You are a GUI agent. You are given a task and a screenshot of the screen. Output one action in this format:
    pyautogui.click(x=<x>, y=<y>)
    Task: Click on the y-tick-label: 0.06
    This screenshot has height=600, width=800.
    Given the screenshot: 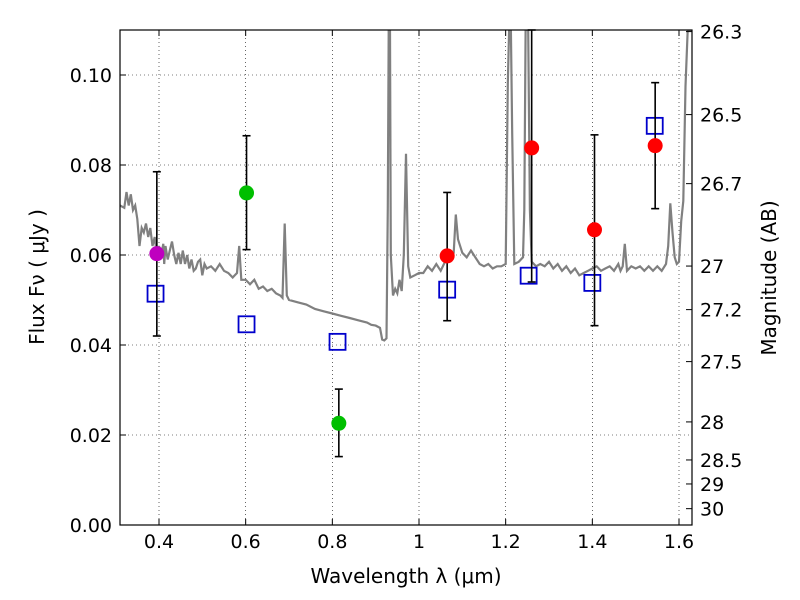 What is the action you would take?
    pyautogui.click(x=91, y=256)
    